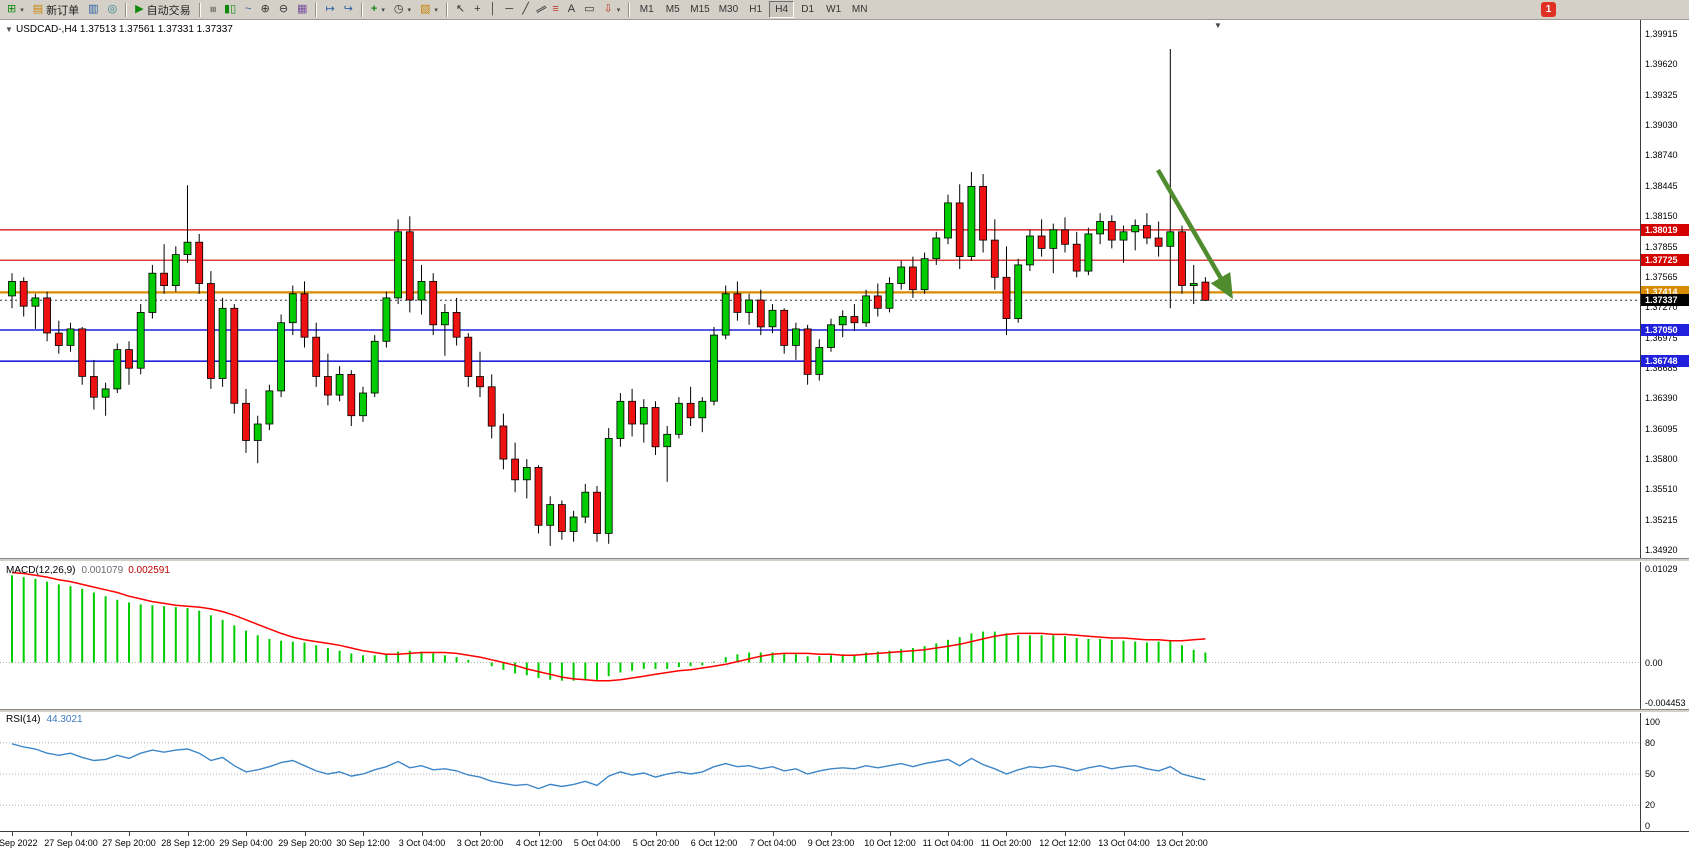 The height and width of the screenshot is (857, 1689). Describe the element at coordinates (493, 9) in the screenshot. I see `vertical-line-tool-button: │` at that location.